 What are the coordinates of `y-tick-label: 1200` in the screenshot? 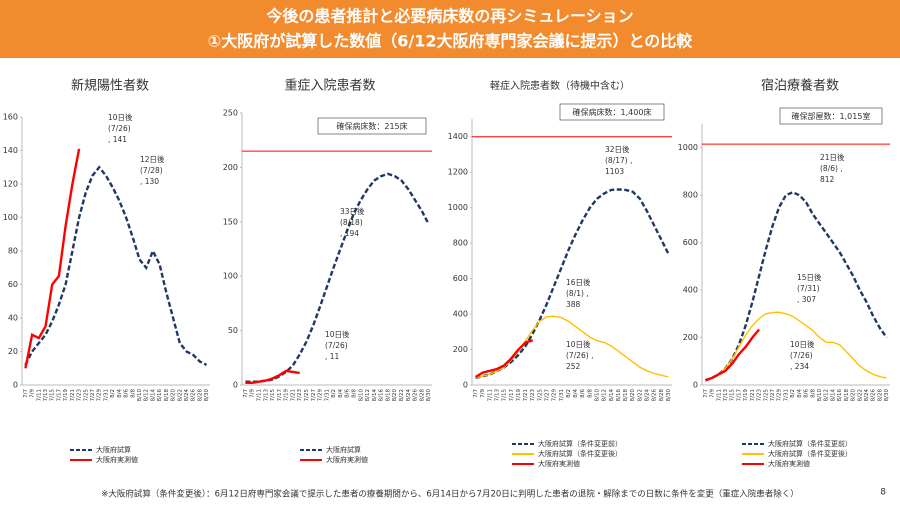 It's located at (458, 172).